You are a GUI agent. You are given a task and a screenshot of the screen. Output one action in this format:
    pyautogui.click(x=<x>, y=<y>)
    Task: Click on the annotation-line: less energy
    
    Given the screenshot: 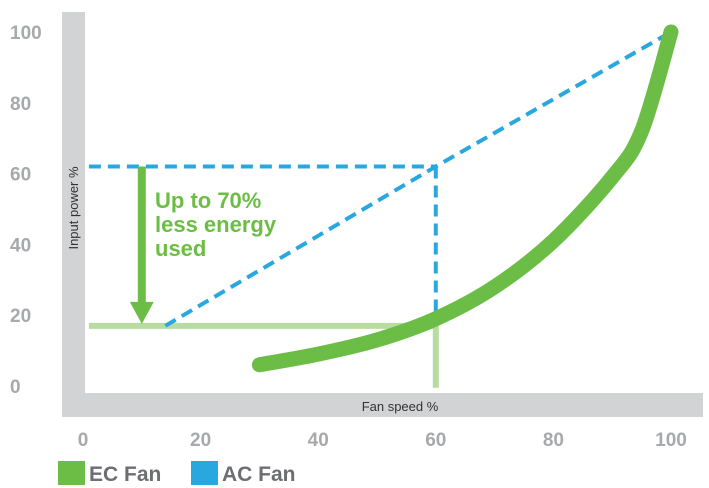 What is the action you would take?
    pyautogui.click(x=216, y=224)
    